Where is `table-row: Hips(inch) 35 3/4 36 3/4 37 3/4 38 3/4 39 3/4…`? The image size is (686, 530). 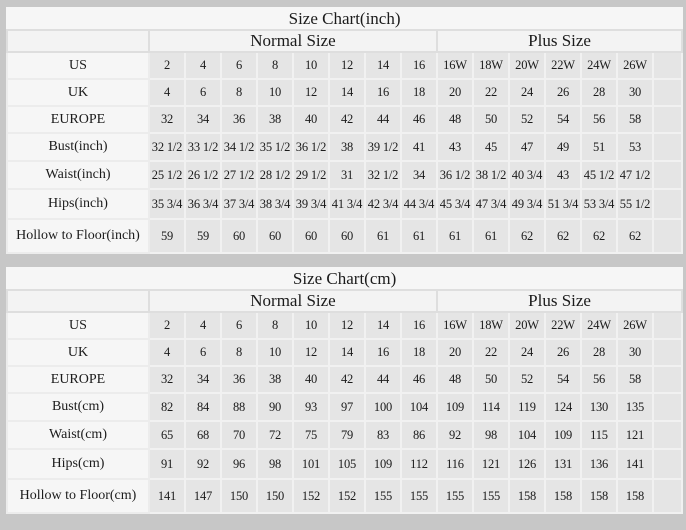 table-row: Hips(inch) 35 3/4 36 3/4 37 3/4 38 3/4 39 3/4… is located at coordinates (345, 204).